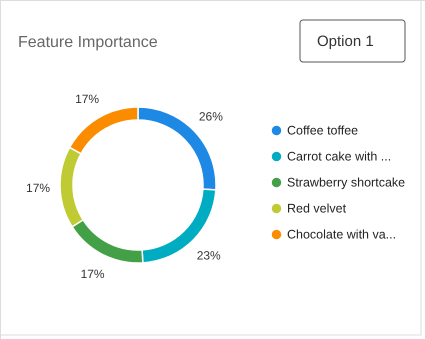  What do you see at coordinates (317, 209) in the screenshot?
I see `legend-label: Red velvet` at bounding box center [317, 209].